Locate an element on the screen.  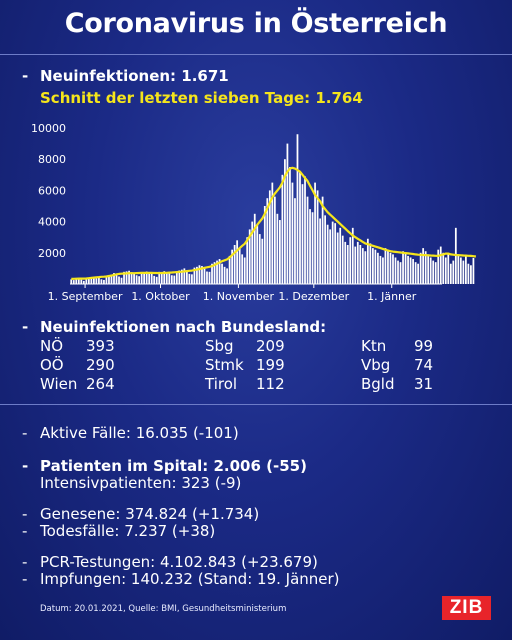
region-name: NÖ is located at coordinates (52, 346).